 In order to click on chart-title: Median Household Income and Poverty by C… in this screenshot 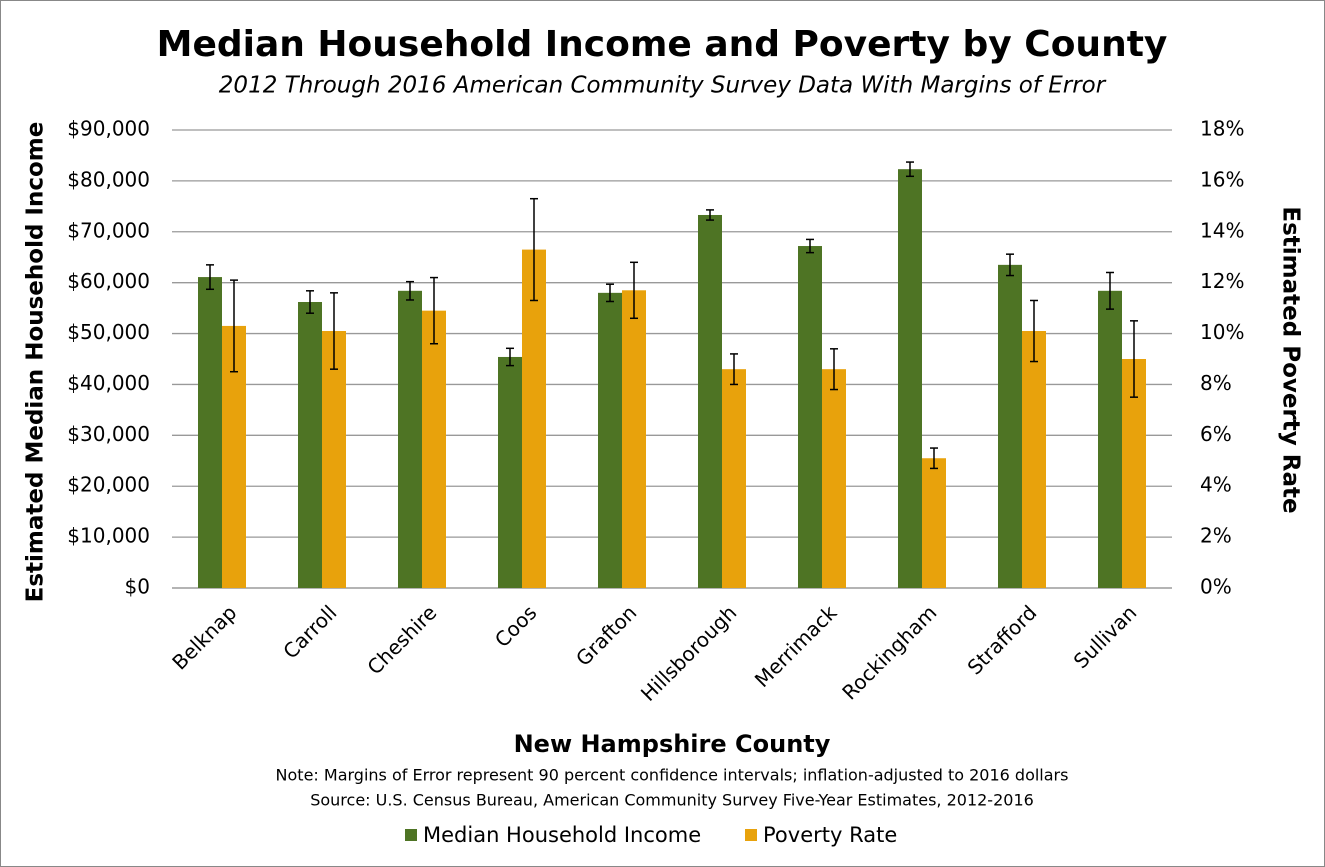, I will do `click(662, 44)`.